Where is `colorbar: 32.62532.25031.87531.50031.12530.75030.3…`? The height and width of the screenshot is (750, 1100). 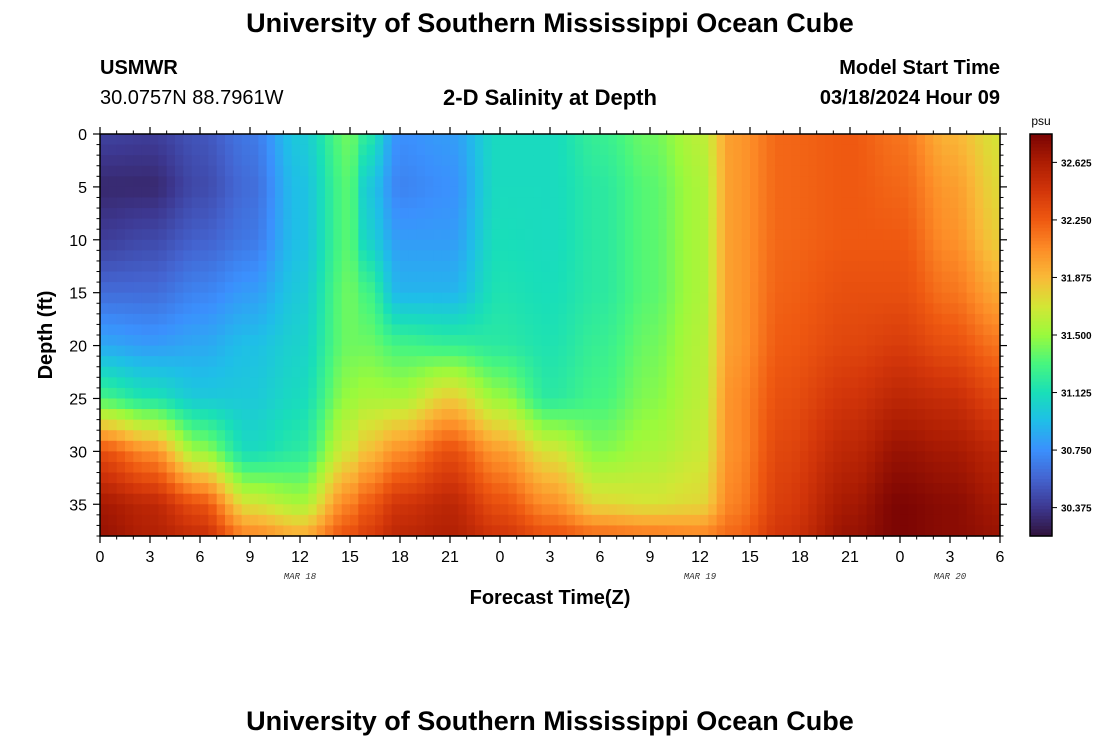 colorbar: 32.62532.25031.87531.50031.12530.75030.3… is located at coordinates (1060, 335).